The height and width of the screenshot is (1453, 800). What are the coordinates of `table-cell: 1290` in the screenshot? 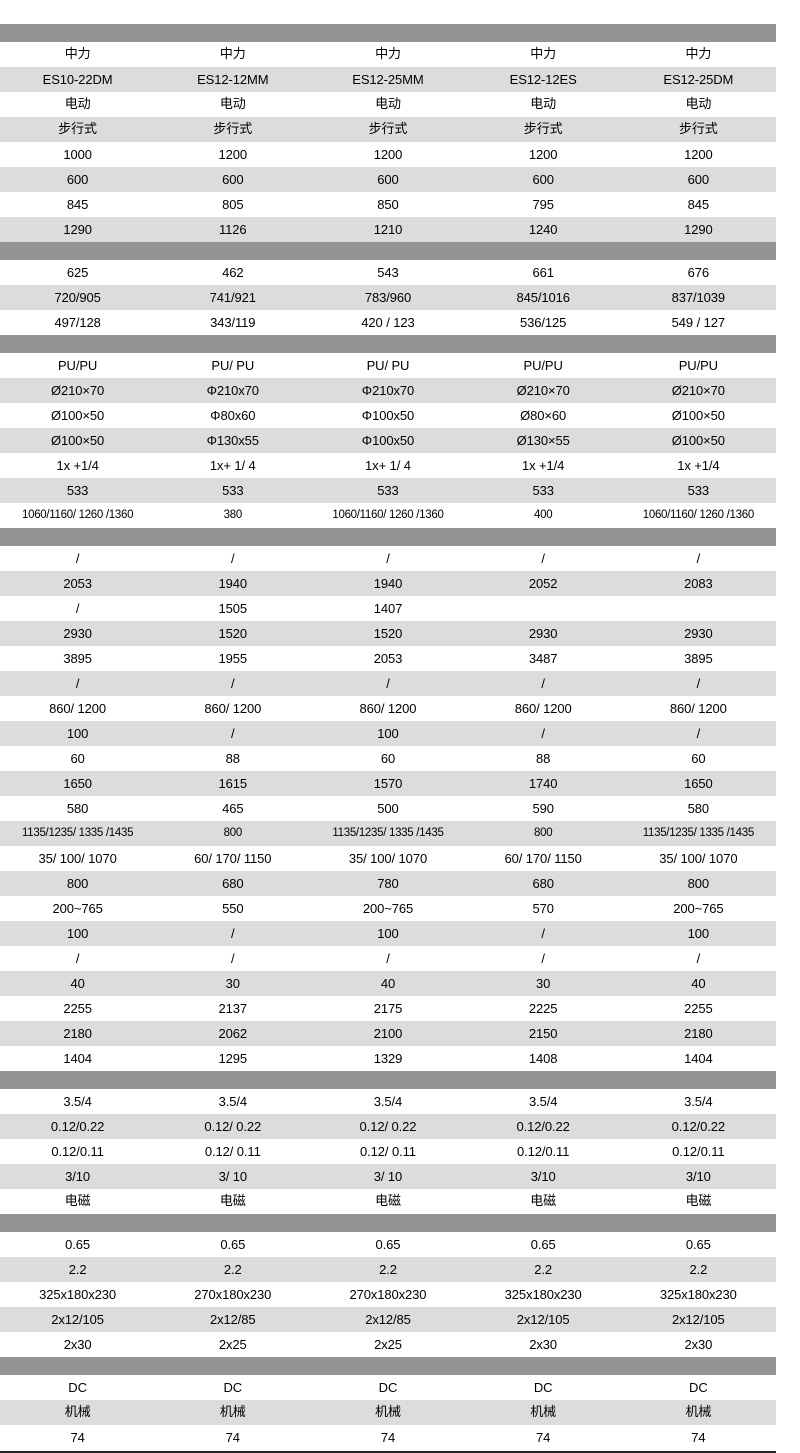 It's located at (77, 229).